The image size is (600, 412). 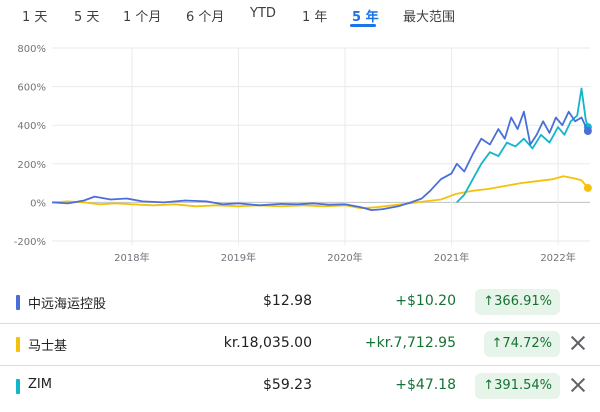 What do you see at coordinates (287, 301) in the screenshot?
I see `stock-price: $12.98` at bounding box center [287, 301].